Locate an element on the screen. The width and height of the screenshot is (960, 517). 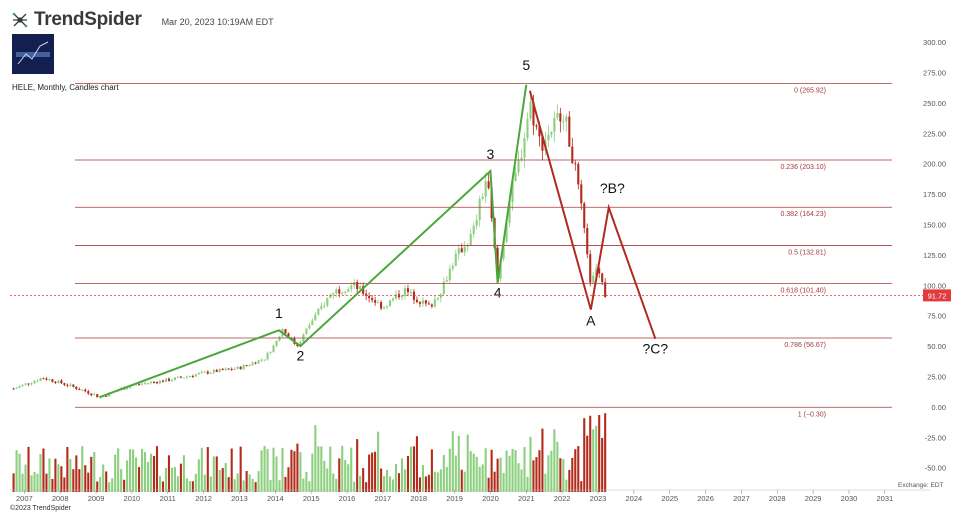
fib-label: 0.236 (203.10) is located at coordinates (803, 167).